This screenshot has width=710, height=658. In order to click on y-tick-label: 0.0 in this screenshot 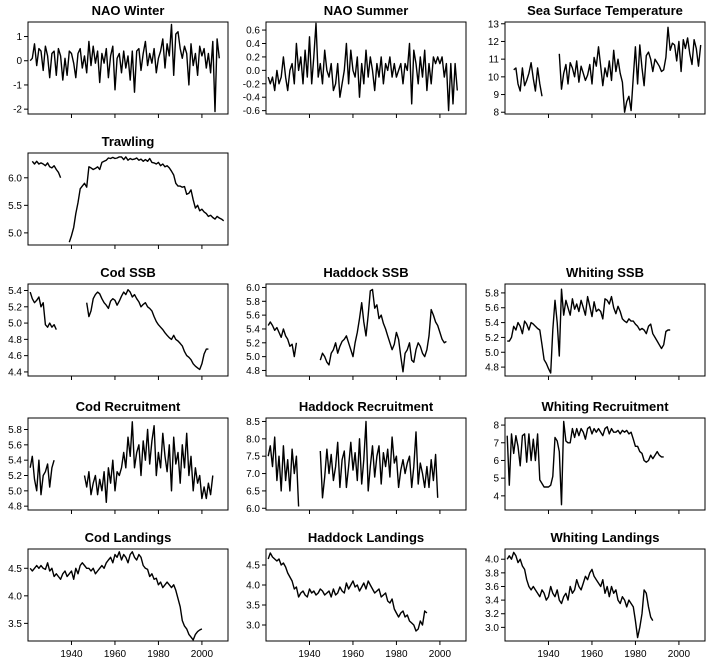, I will do `click(253, 71)`.